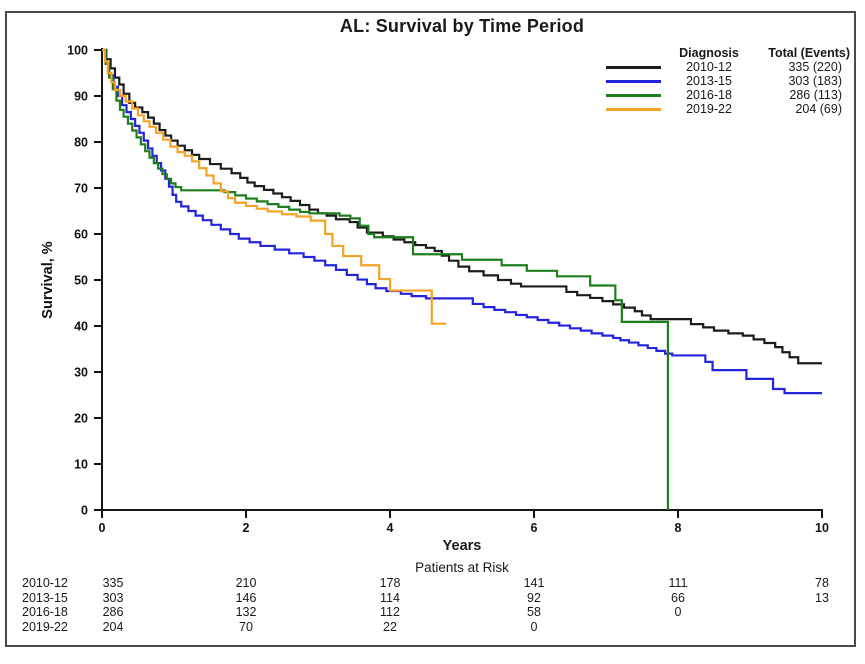 This screenshot has height=664, width=865. Describe the element at coordinates (709, 109) in the screenshot. I see `legend-diagnosis-label: 2019-22` at that location.